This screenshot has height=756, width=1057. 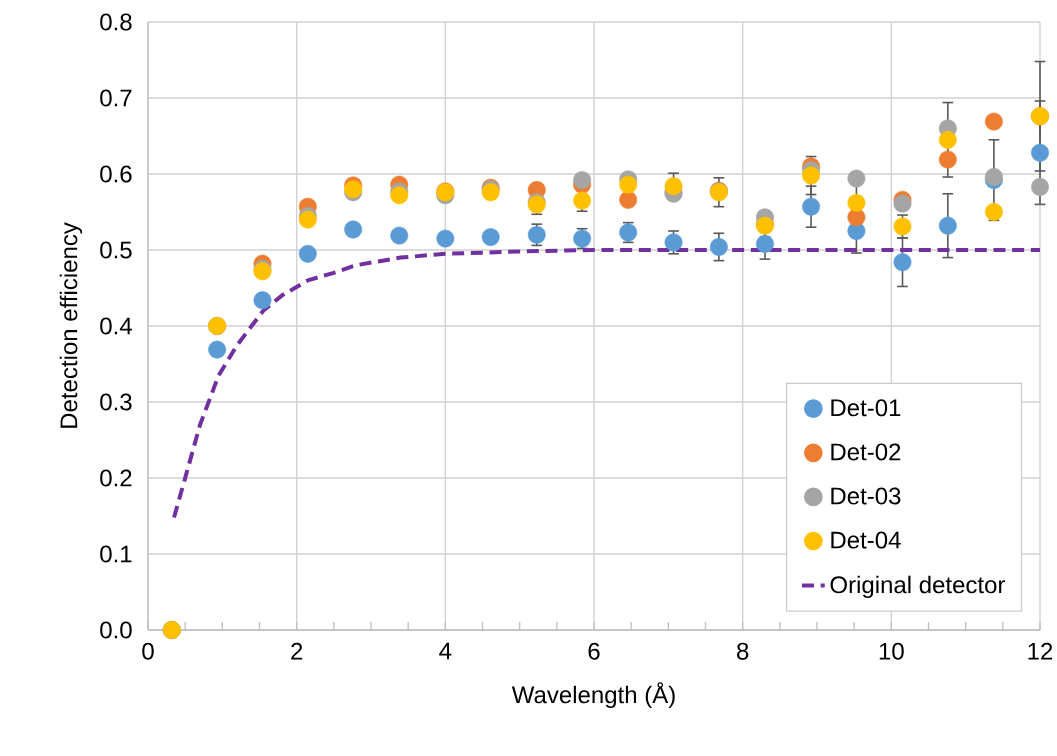 What do you see at coordinates (116, 22) in the screenshot?
I see `y-tick-label: 0.8` at bounding box center [116, 22].